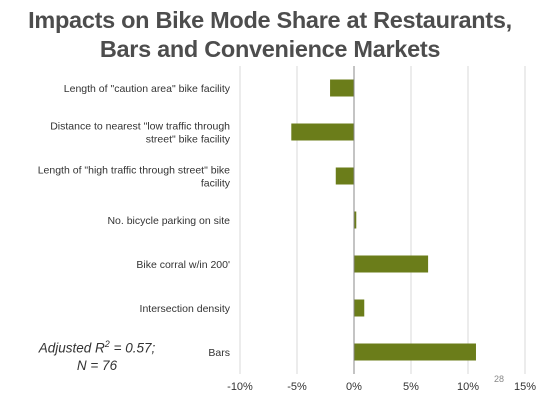  I want to click on category-label-5: Intersection density, so click(185, 309).